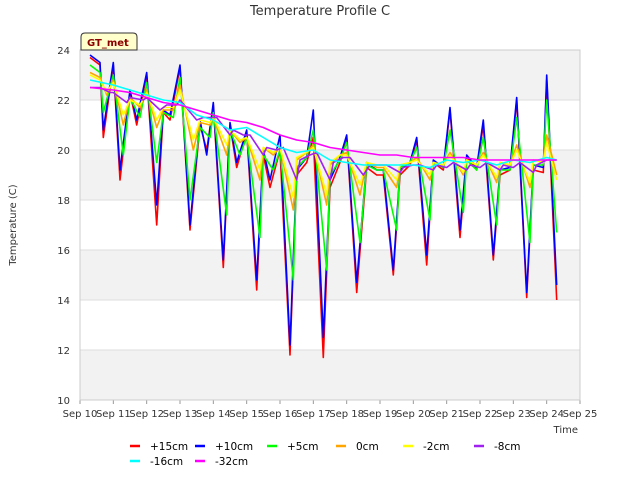  What do you see at coordinates (63, 401) in the screenshot?
I see `y-tick-label: 10` at bounding box center [63, 401].